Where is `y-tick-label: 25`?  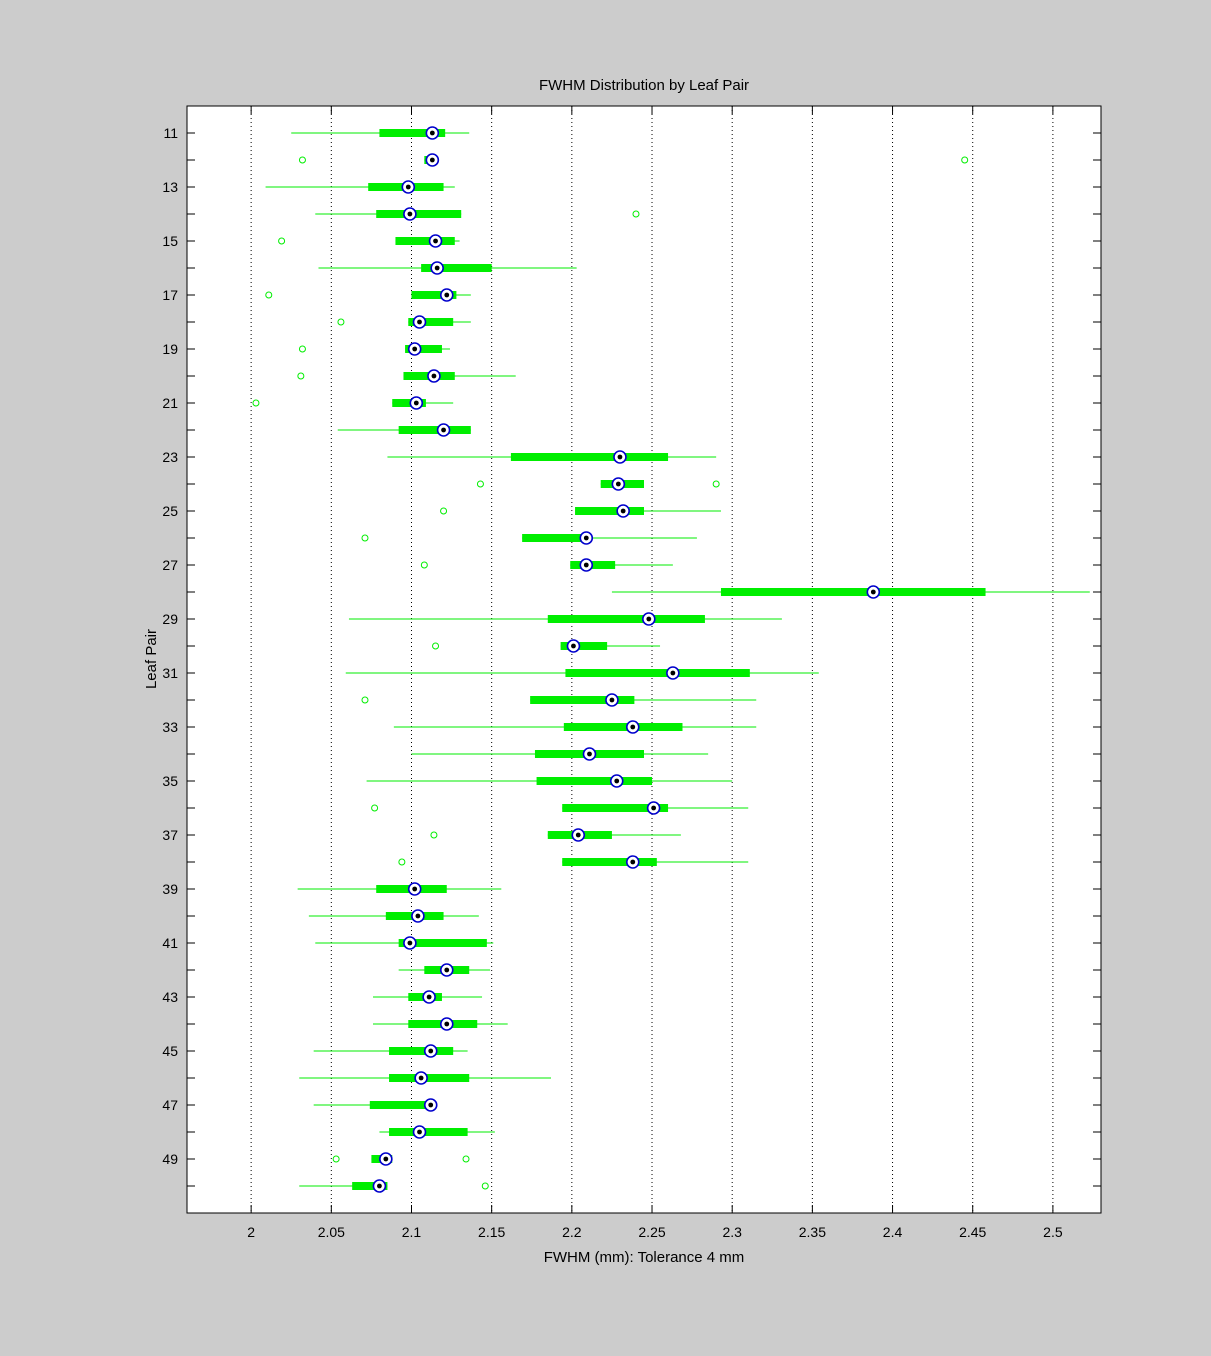 y-tick-label: 25 is located at coordinates (170, 511).